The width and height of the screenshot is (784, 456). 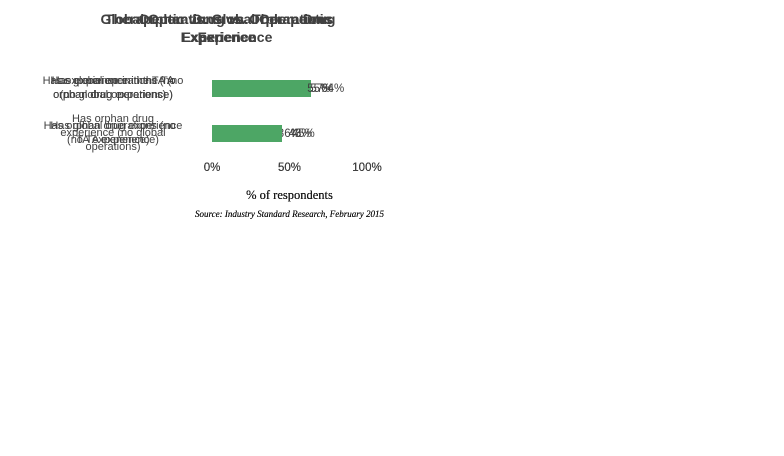 I want to click on x-tick: 0%, so click(x=212, y=168).